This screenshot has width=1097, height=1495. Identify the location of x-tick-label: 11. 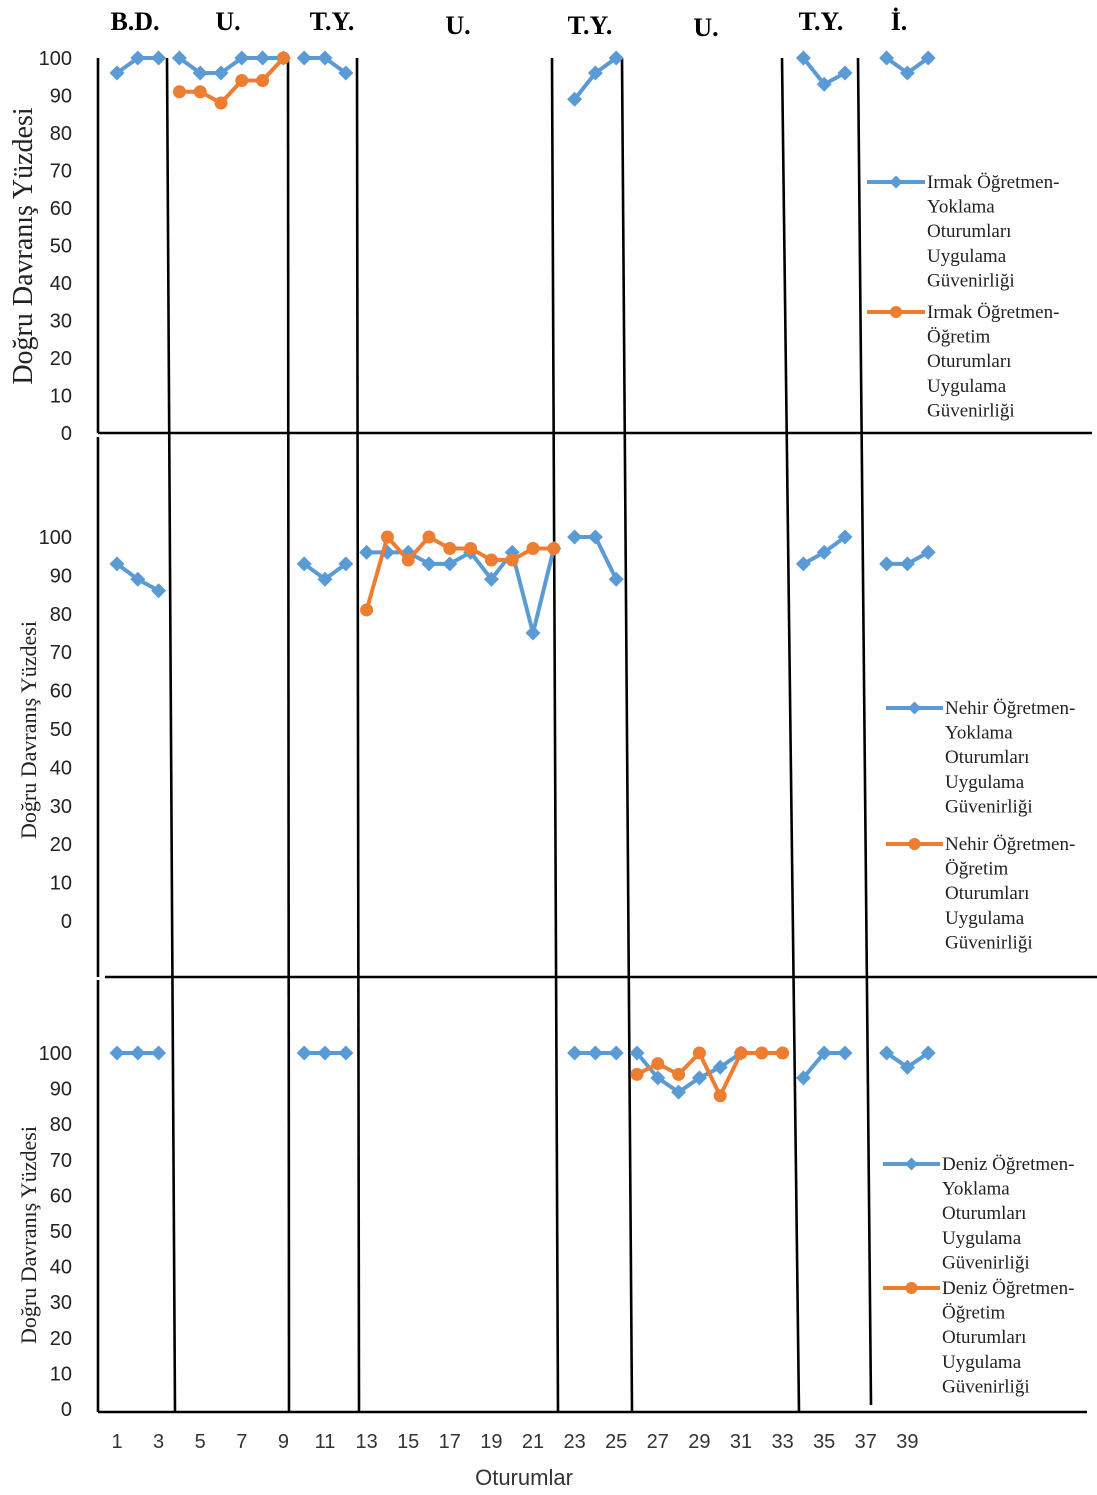
(325, 1442).